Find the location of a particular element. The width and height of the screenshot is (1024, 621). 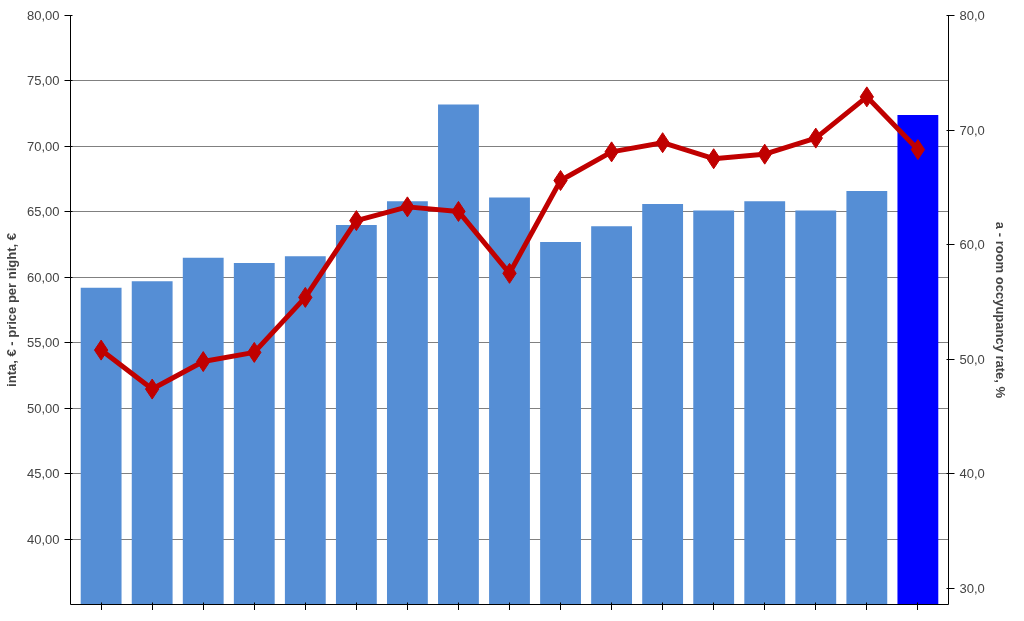

y2-tick-label: 40,0 is located at coordinates (972, 474).